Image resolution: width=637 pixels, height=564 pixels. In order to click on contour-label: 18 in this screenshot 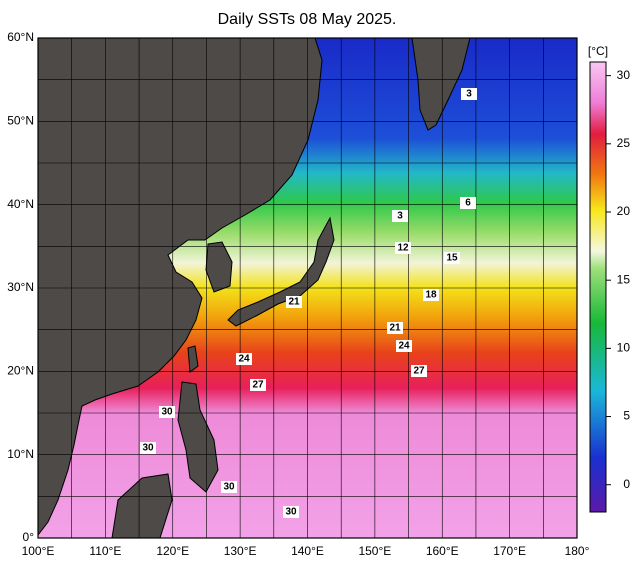, I will do `click(431, 295)`.